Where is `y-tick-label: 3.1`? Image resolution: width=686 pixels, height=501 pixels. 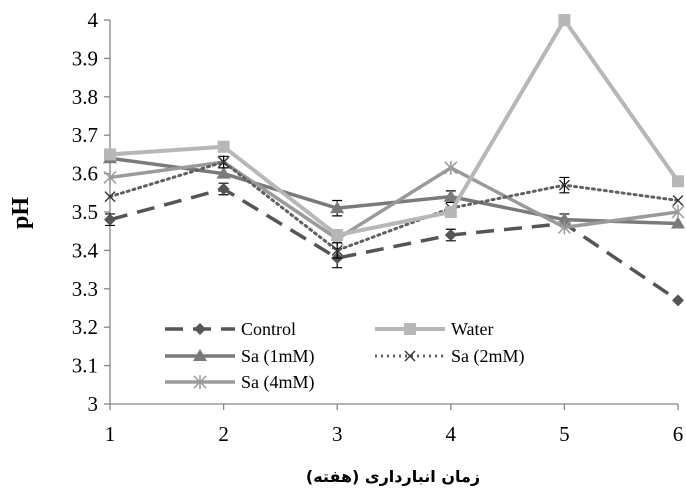 y-tick-label: 3.1 is located at coordinates (85, 366).